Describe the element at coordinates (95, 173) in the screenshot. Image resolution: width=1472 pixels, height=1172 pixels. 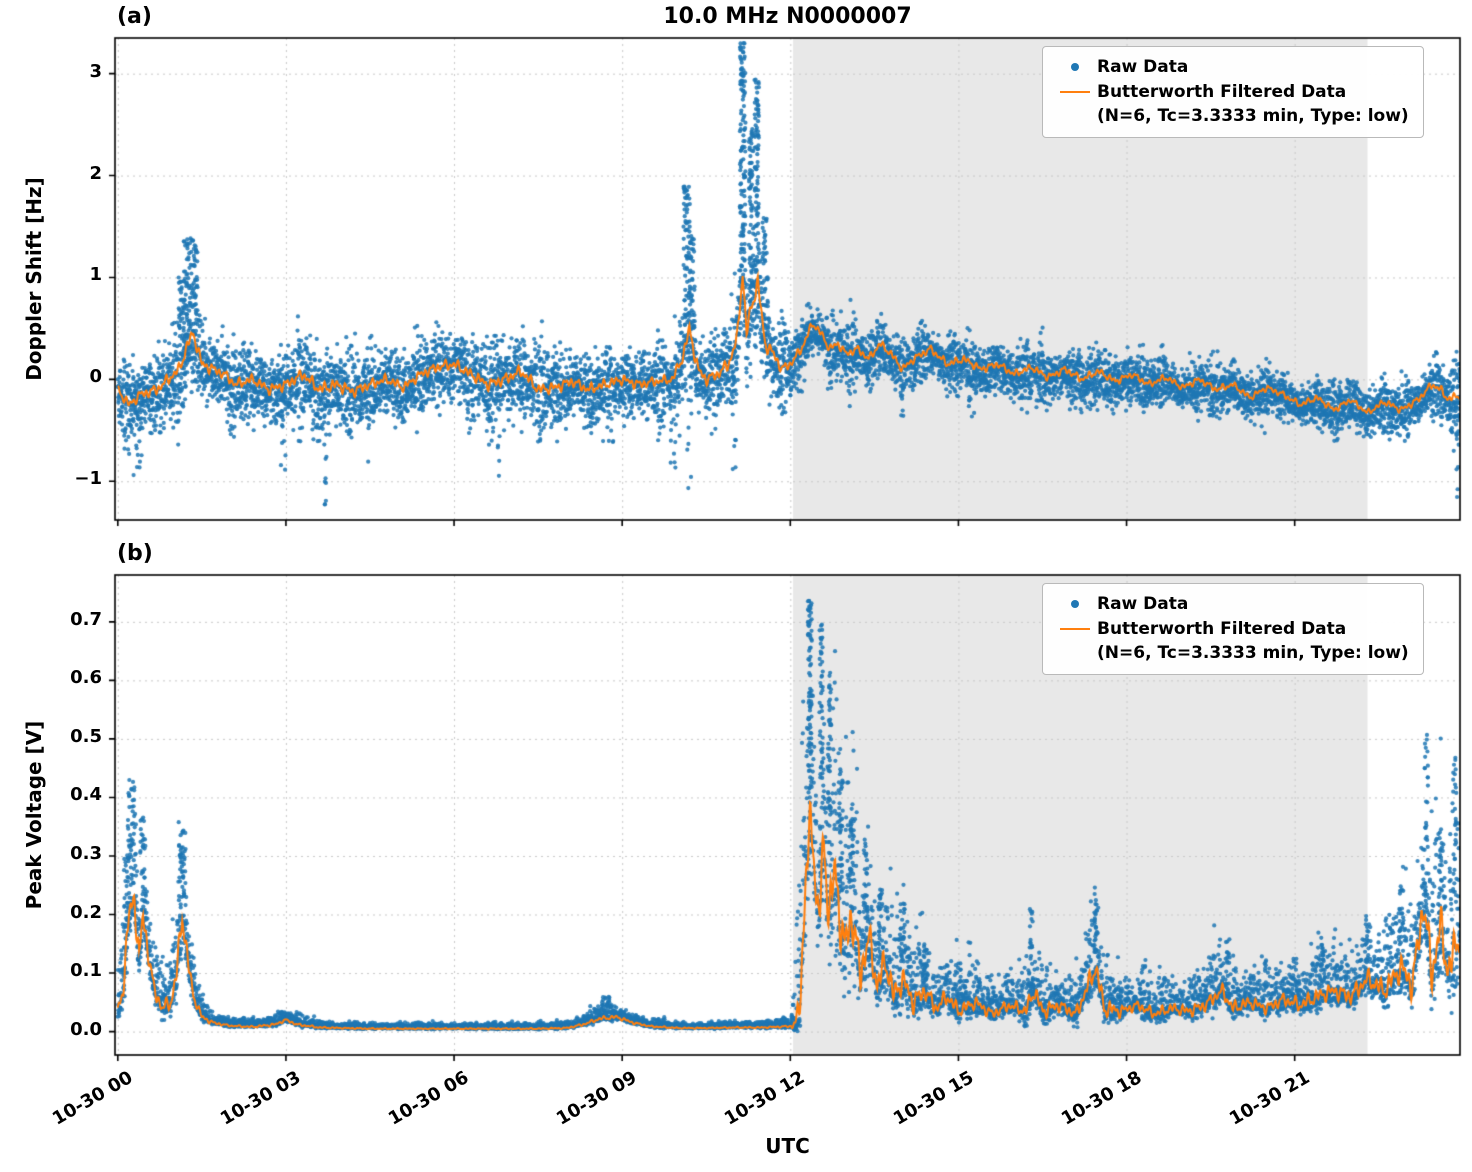
I see `y-tick-label: 2` at that location.